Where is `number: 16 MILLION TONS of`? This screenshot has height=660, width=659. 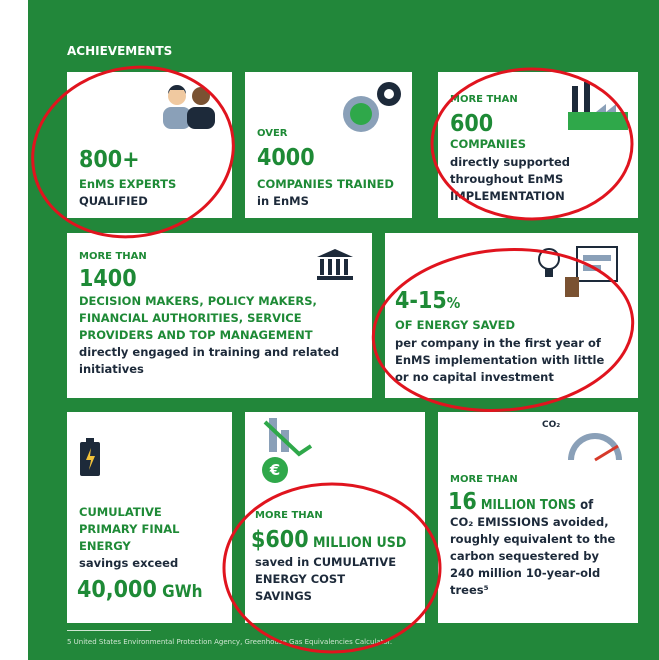 number: 16 MILLION TONS of is located at coordinates (520, 504).